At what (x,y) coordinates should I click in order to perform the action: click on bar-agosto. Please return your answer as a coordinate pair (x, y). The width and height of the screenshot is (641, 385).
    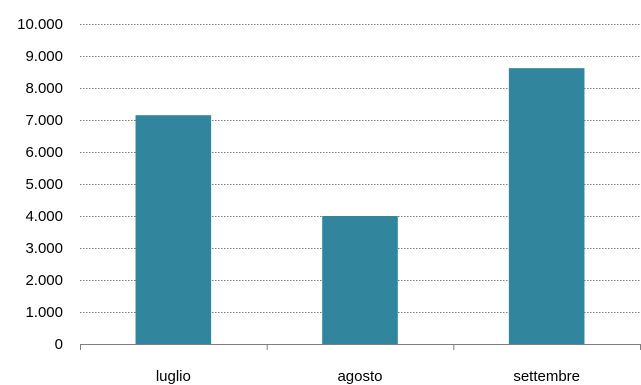
    Looking at the image, I should click on (360, 280).